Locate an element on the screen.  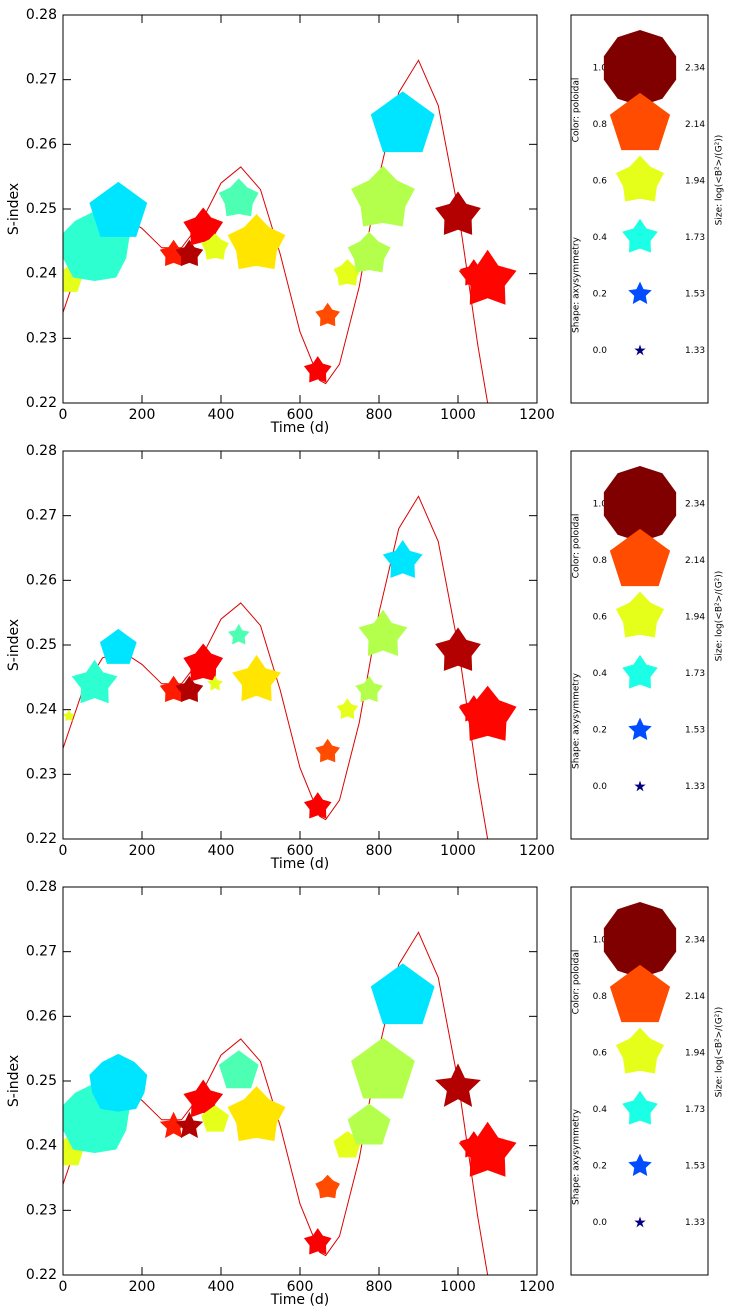
x-tick-label: 200 is located at coordinates (142, 851).